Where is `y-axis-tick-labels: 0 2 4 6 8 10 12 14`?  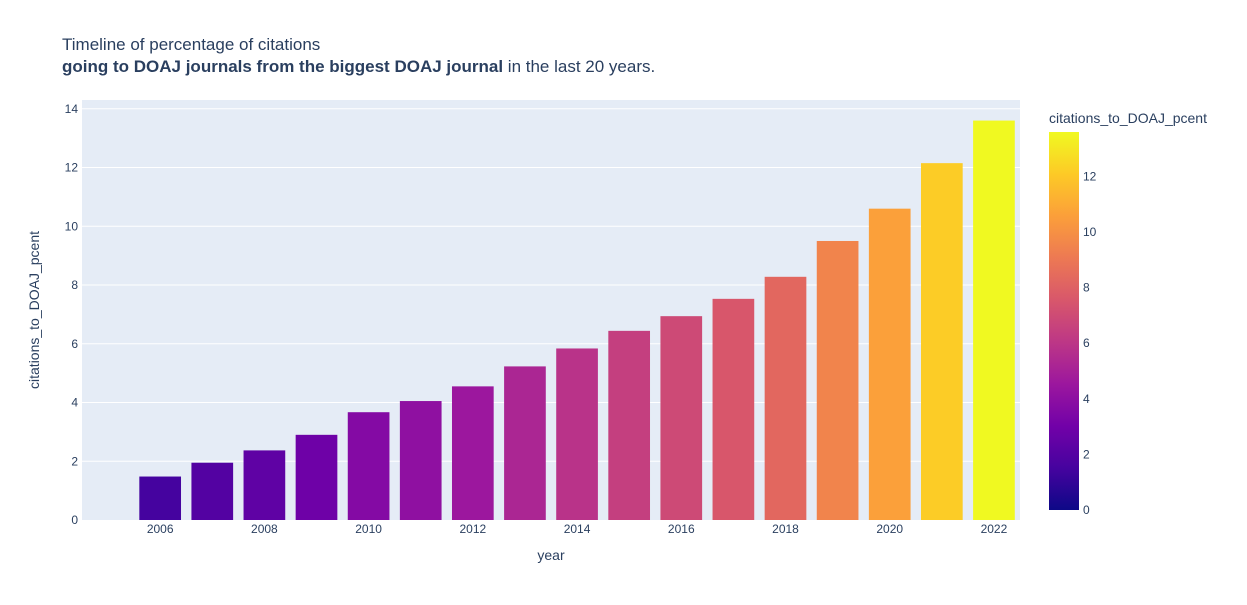 y-axis-tick-labels: 0 2 4 6 8 10 12 14 is located at coordinates (72, 314).